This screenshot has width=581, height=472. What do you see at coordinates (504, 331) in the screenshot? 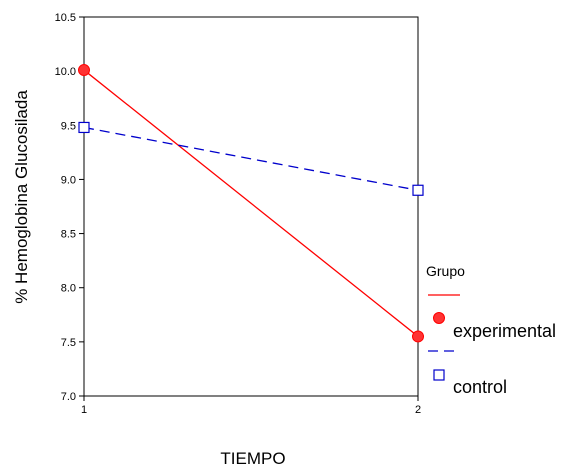
I see `legend-label-experimental: experimental` at bounding box center [504, 331].